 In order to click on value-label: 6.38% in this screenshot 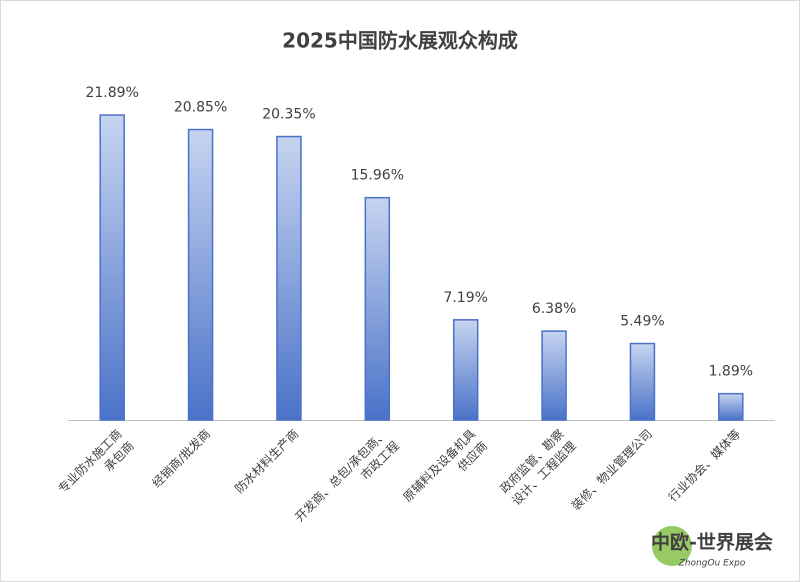, I will do `click(554, 309)`.